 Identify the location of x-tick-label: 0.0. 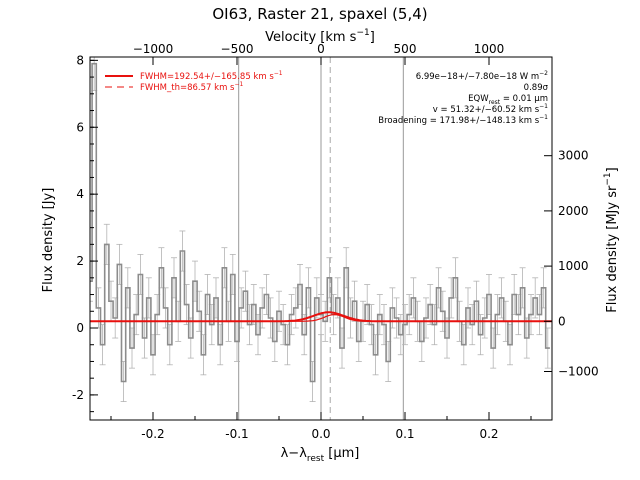
(320, 434).